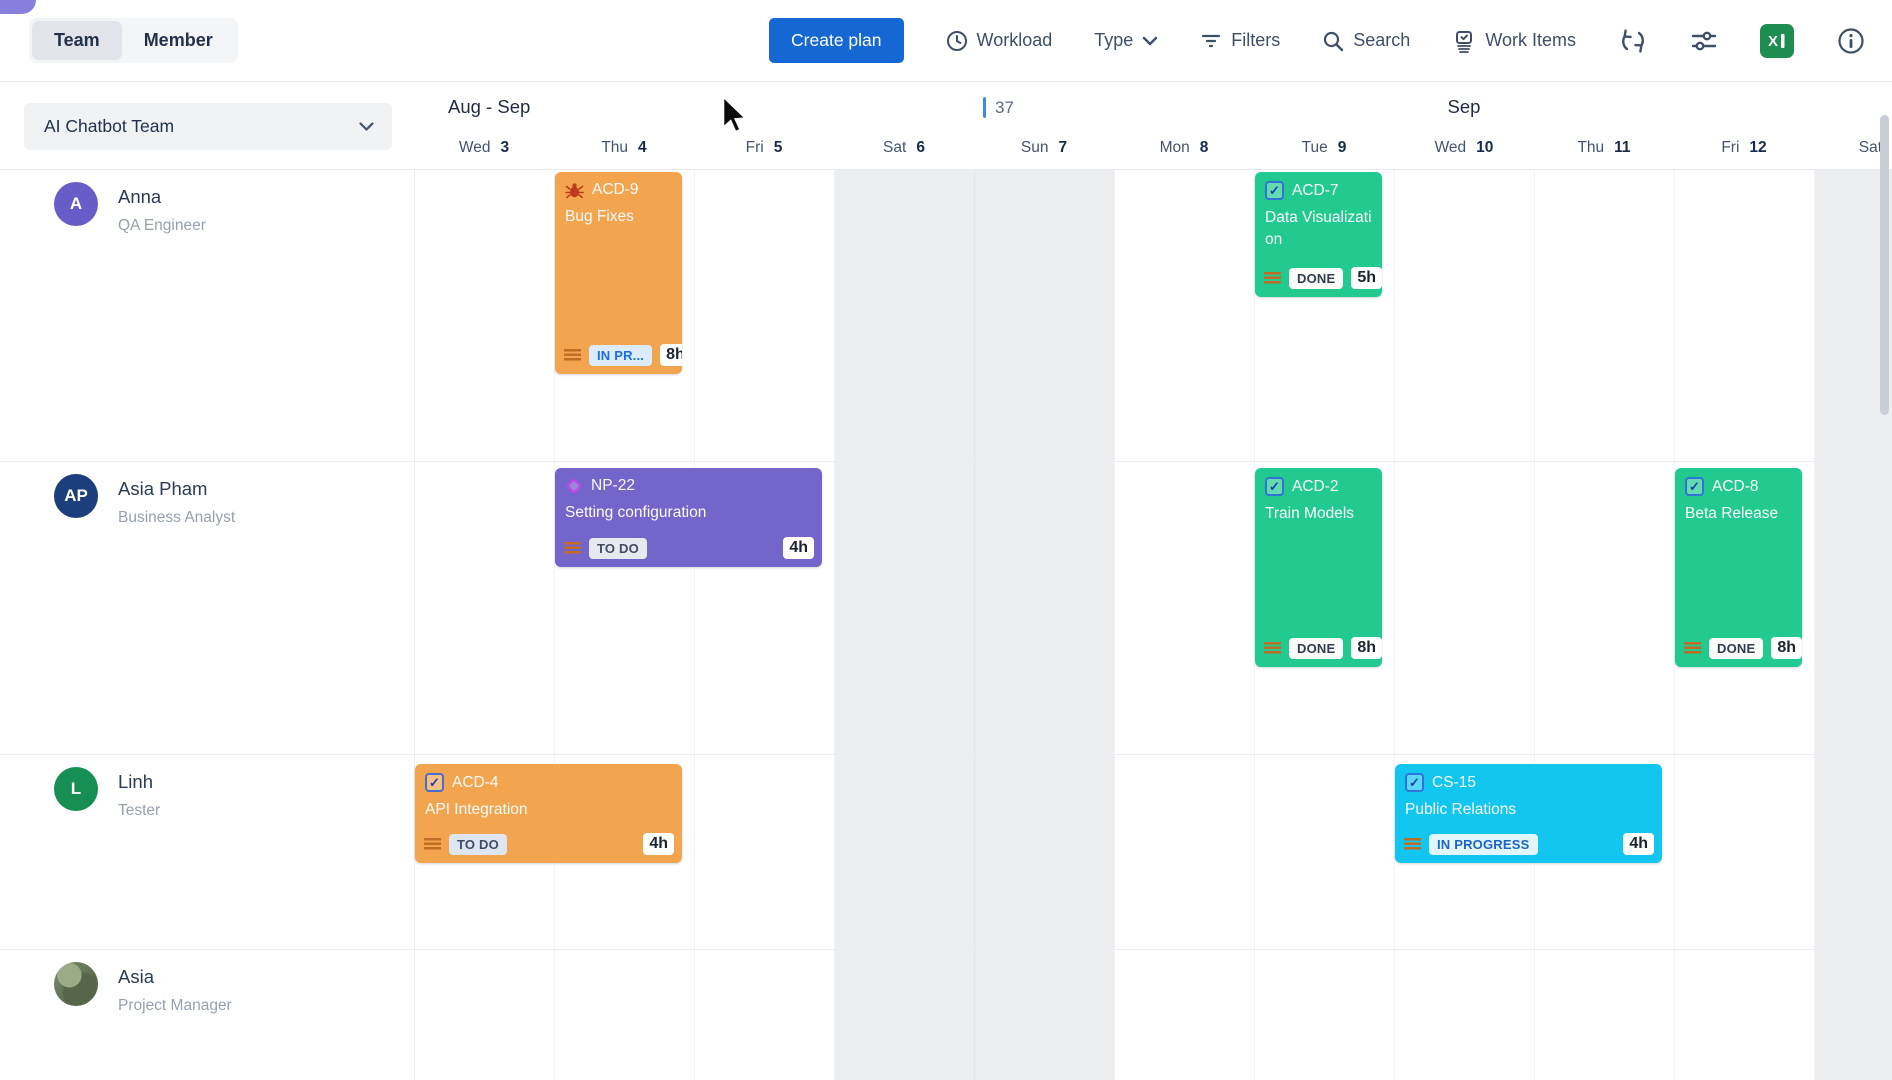 Image resolution: width=1892 pixels, height=1080 pixels. What do you see at coordinates (636, 512) in the screenshot?
I see `task-title: Setting configuration` at bounding box center [636, 512].